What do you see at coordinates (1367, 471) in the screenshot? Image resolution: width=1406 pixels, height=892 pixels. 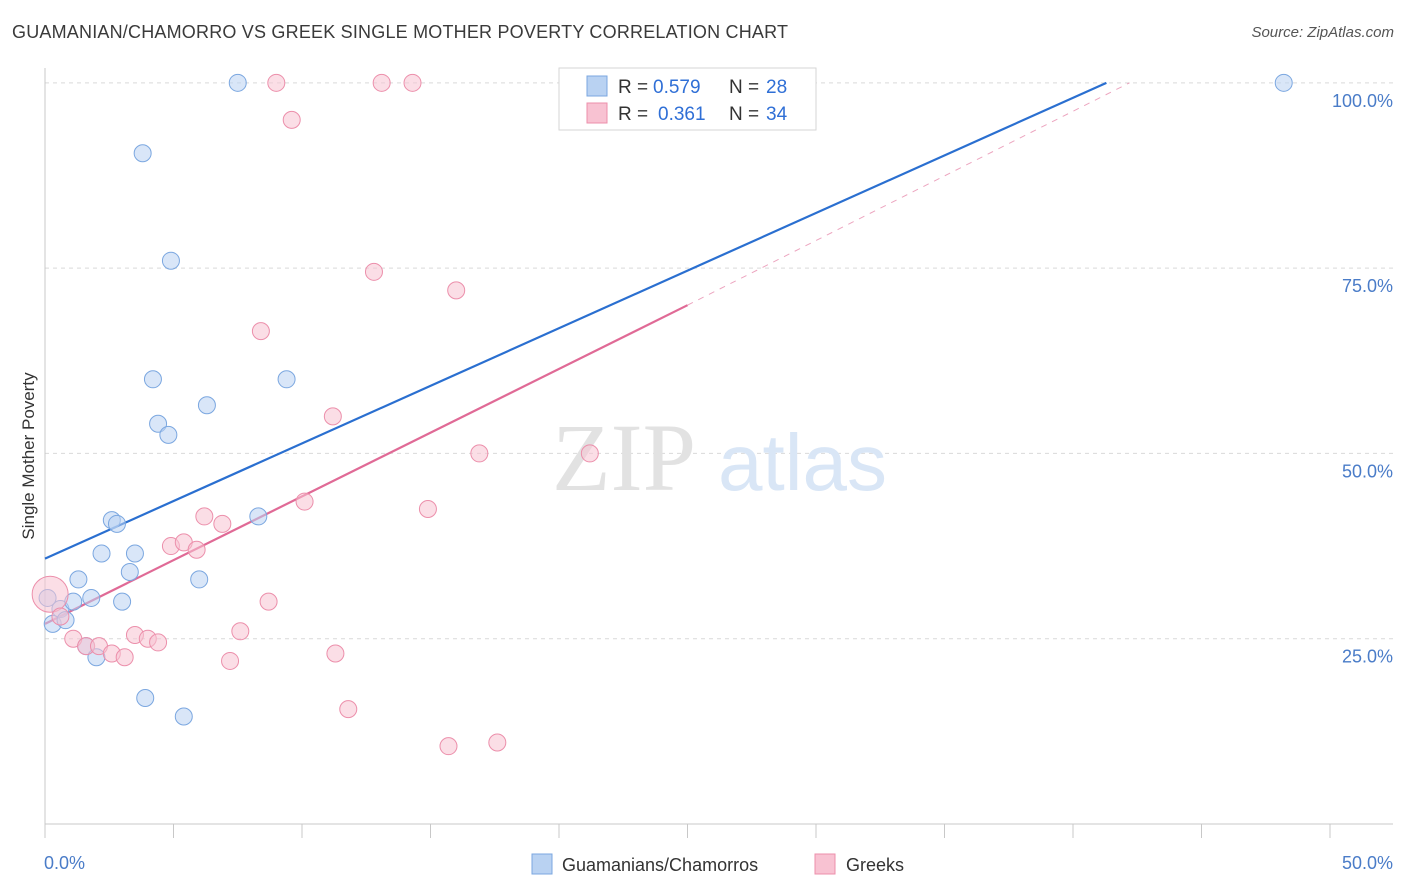 I see `y-tick-label-50: 50.0%` at bounding box center [1367, 471].